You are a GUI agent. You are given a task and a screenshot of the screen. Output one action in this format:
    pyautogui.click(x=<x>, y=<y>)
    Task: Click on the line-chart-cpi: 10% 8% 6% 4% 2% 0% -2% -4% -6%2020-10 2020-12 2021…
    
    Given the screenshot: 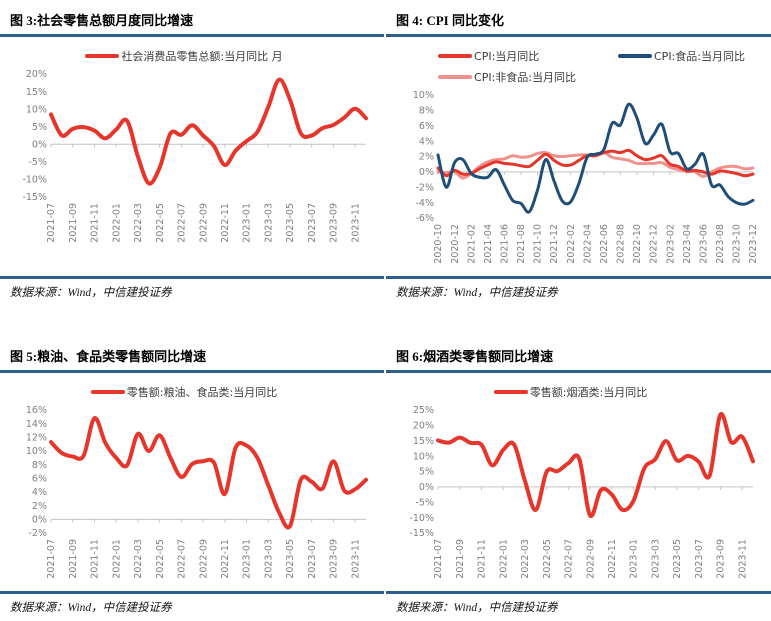 What is the action you would take?
    pyautogui.click(x=585, y=177)
    